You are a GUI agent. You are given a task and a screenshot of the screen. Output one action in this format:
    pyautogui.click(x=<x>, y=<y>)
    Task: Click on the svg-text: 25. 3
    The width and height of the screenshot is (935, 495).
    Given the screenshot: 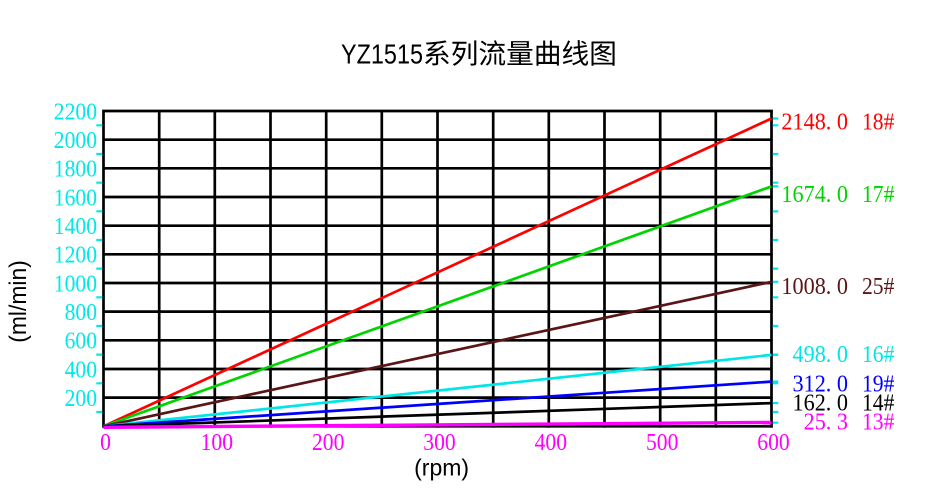 What is the action you would take?
    pyautogui.click(x=826, y=422)
    